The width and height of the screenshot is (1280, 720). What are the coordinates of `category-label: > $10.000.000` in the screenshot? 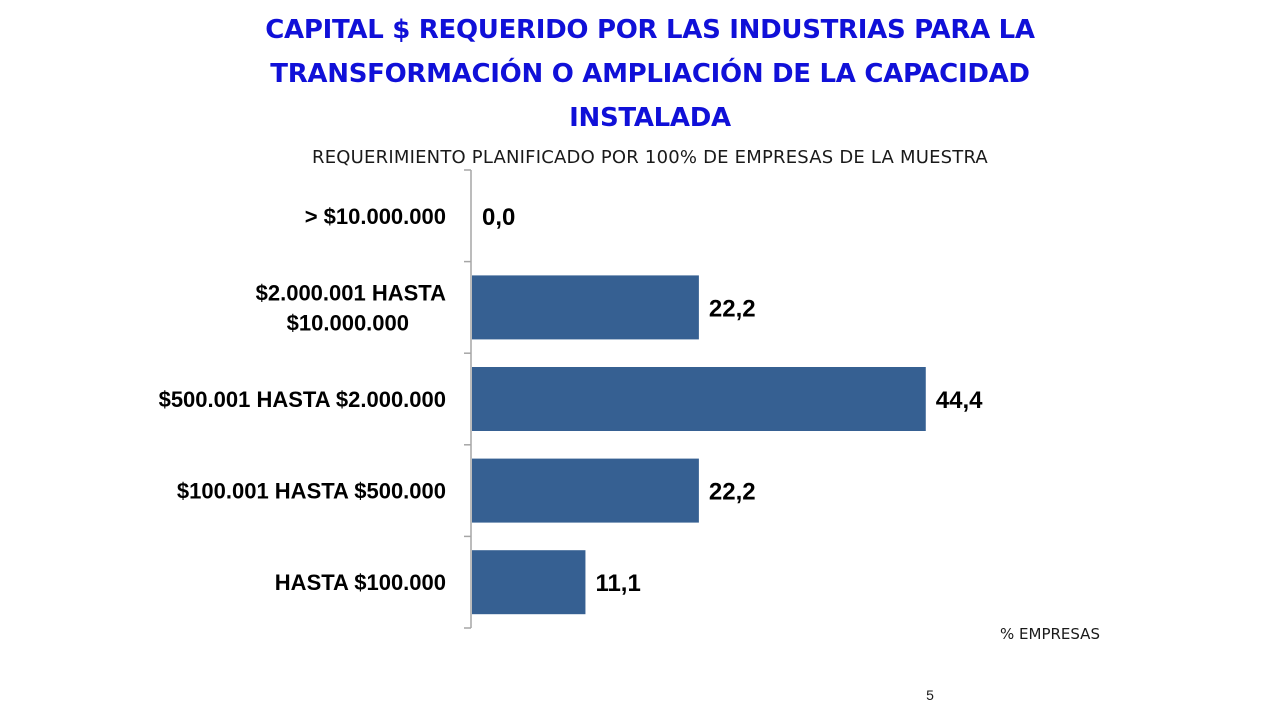 It's located at (375, 216).